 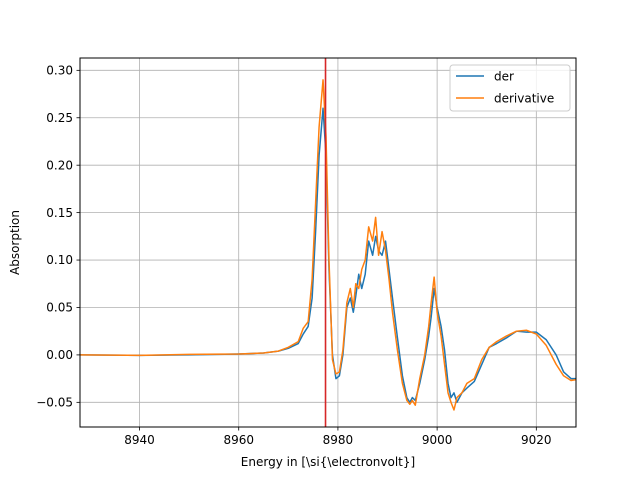 I want to click on y-tick-label: 0.00, so click(x=59, y=355).